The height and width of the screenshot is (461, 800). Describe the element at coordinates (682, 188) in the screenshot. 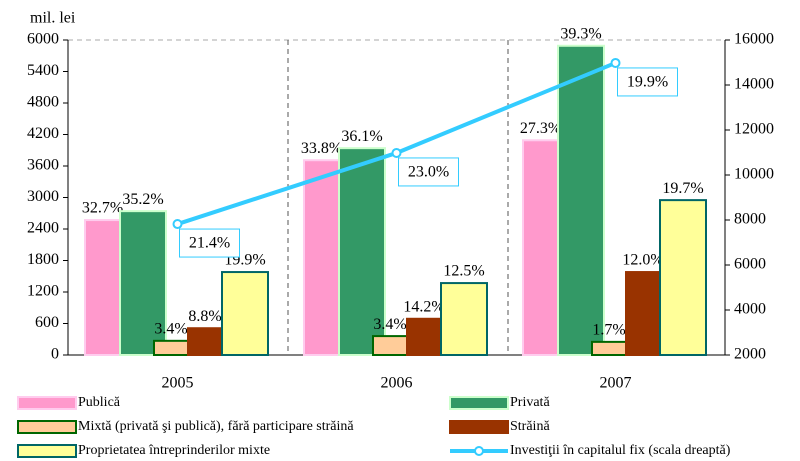

I see `bar-label: 19.7%` at that location.